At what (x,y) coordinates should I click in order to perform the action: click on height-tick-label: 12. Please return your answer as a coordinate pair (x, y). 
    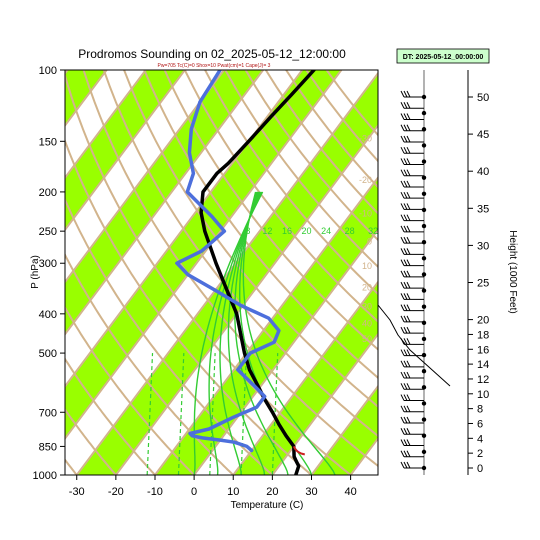
    Looking at the image, I should click on (483, 380).